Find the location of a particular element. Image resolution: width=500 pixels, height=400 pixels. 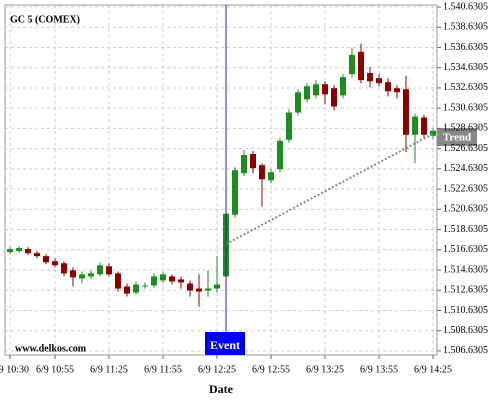

y-tick-label: 1.538.6305 is located at coordinates (465, 27).